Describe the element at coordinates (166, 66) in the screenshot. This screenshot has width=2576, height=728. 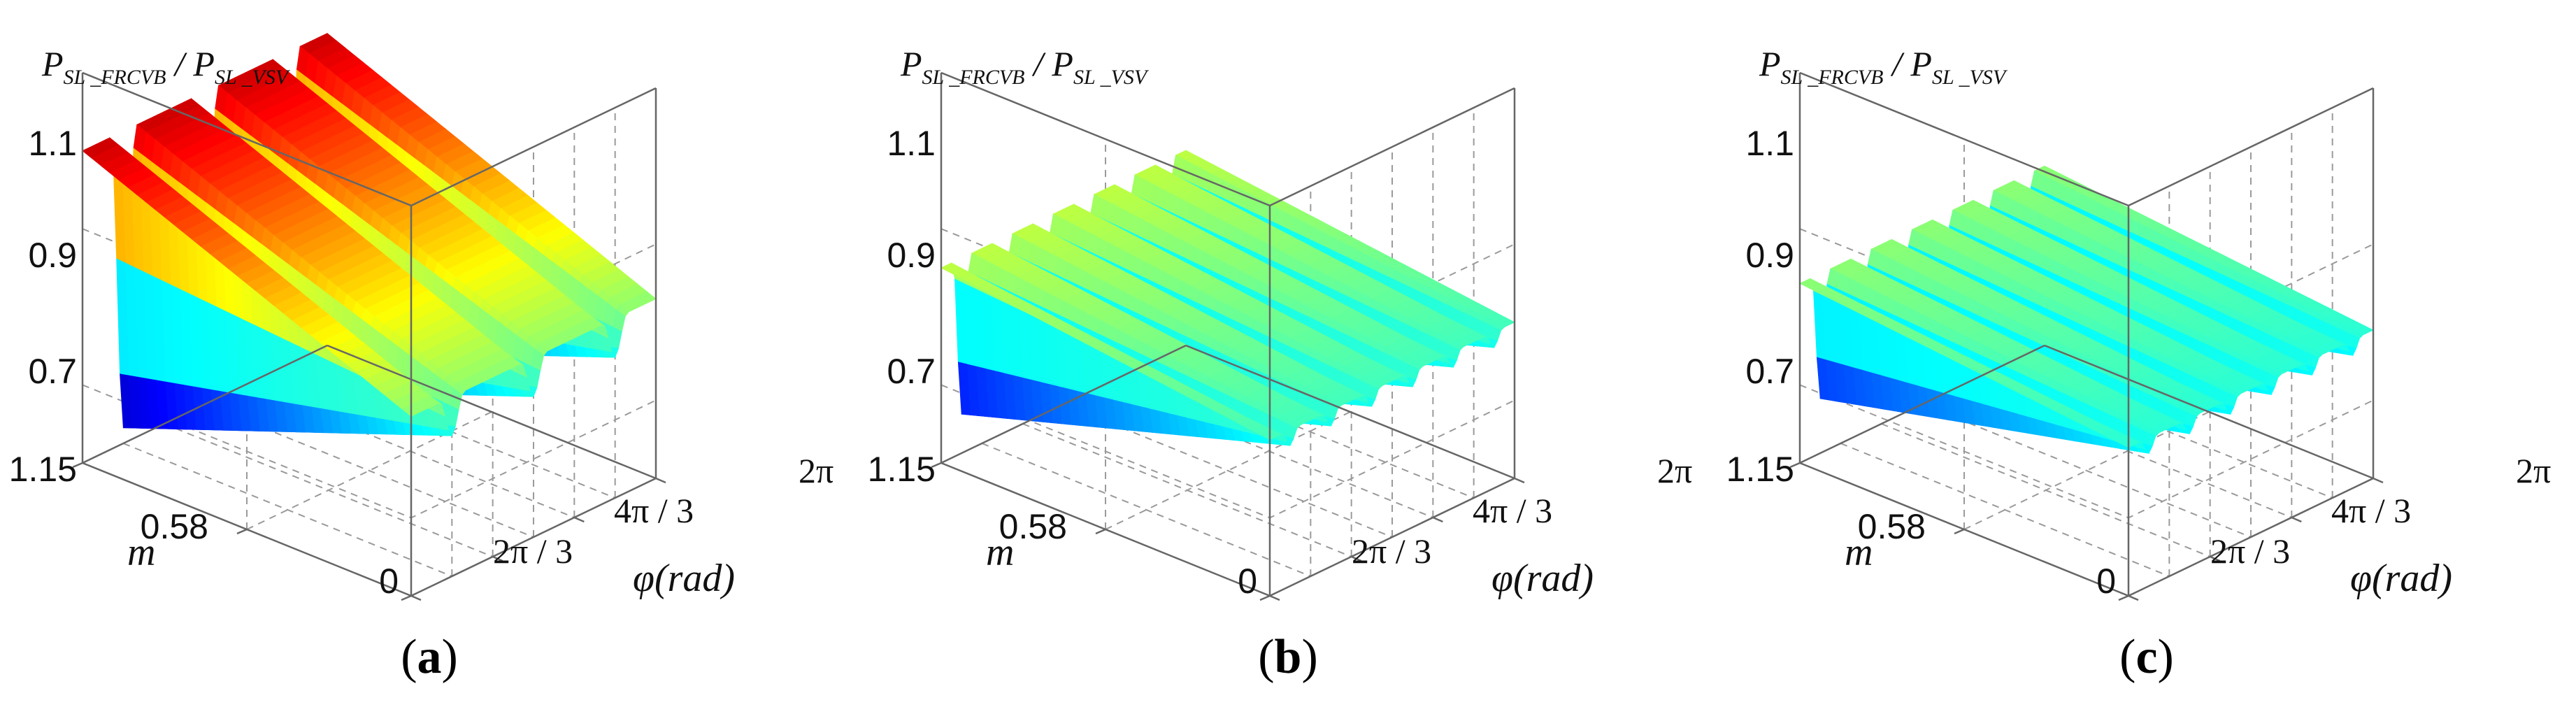
I see `z-axis-label: PSL _FRCVB / PSL _VSV` at that location.